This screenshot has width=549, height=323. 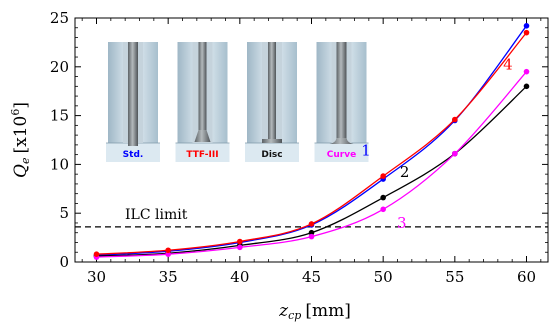 I want to click on y-tick-label: 10, so click(x=59, y=164).